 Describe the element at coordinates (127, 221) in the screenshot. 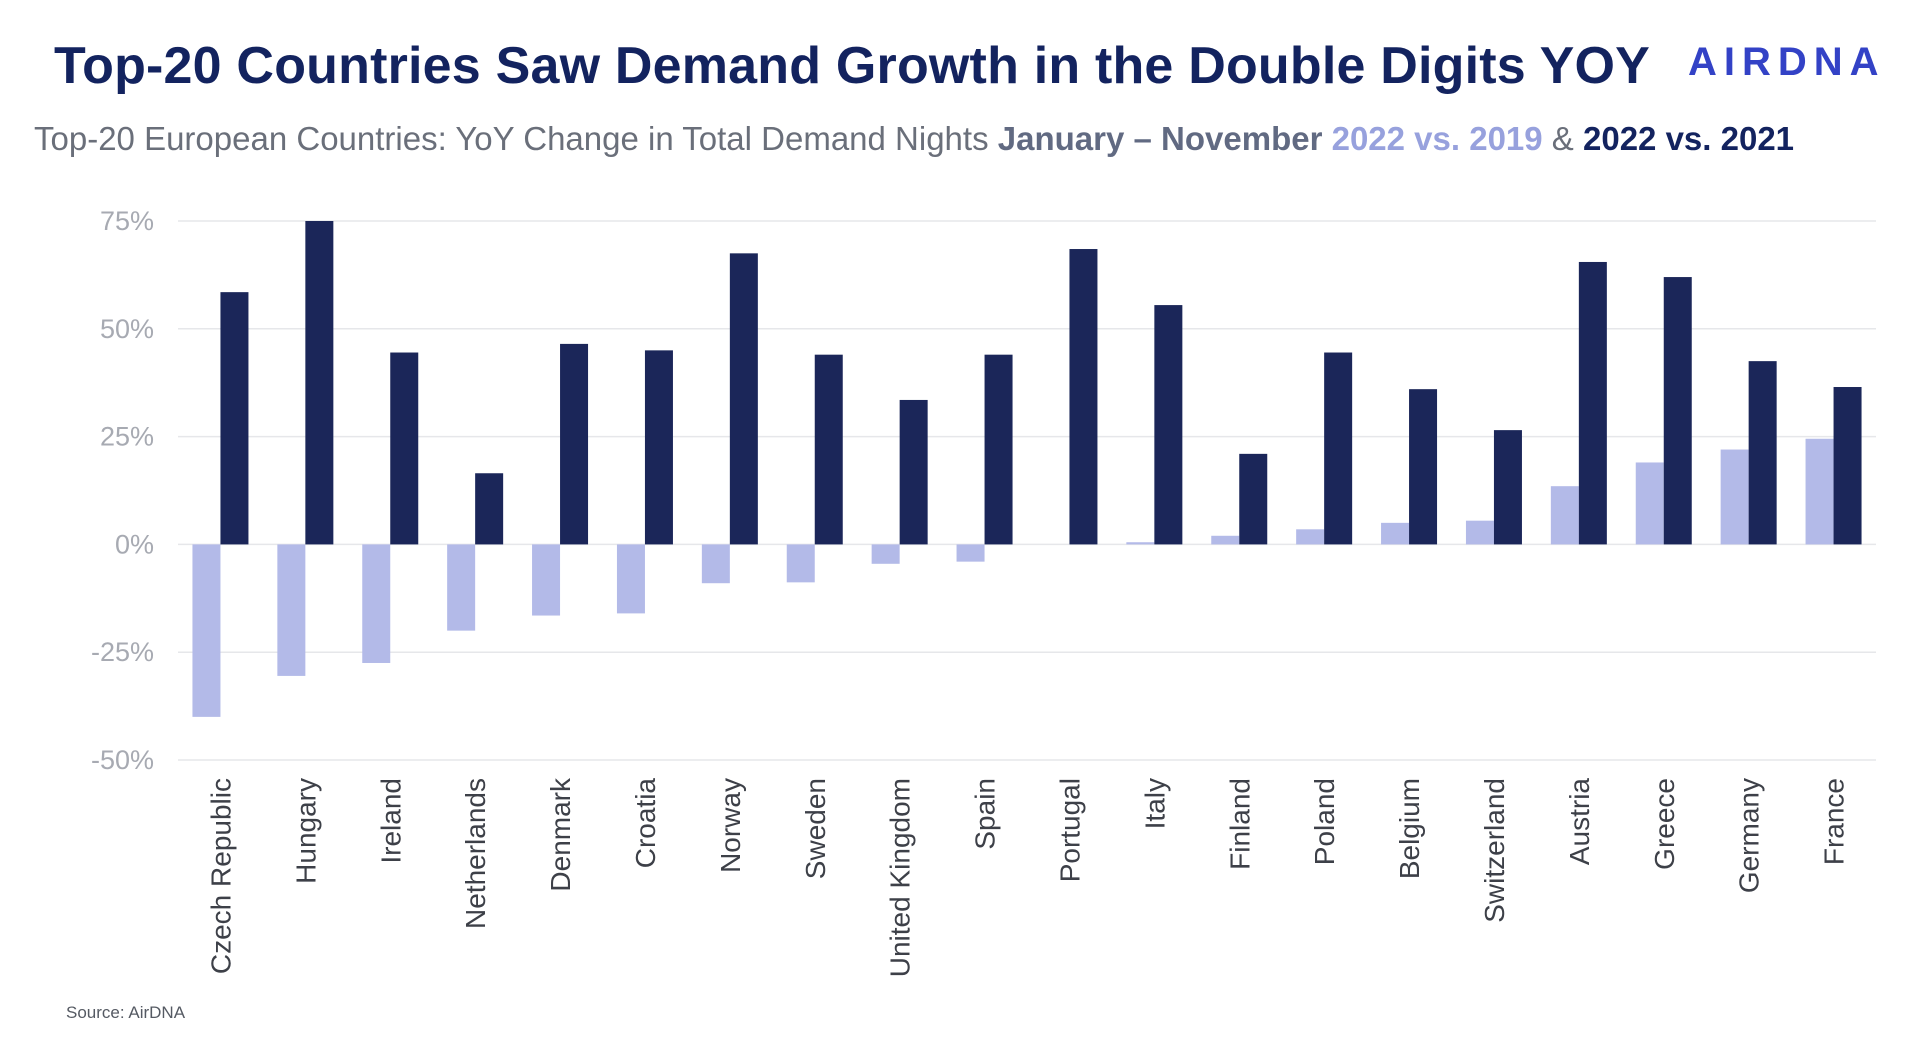

I see `y-tick-label: 75%` at that location.